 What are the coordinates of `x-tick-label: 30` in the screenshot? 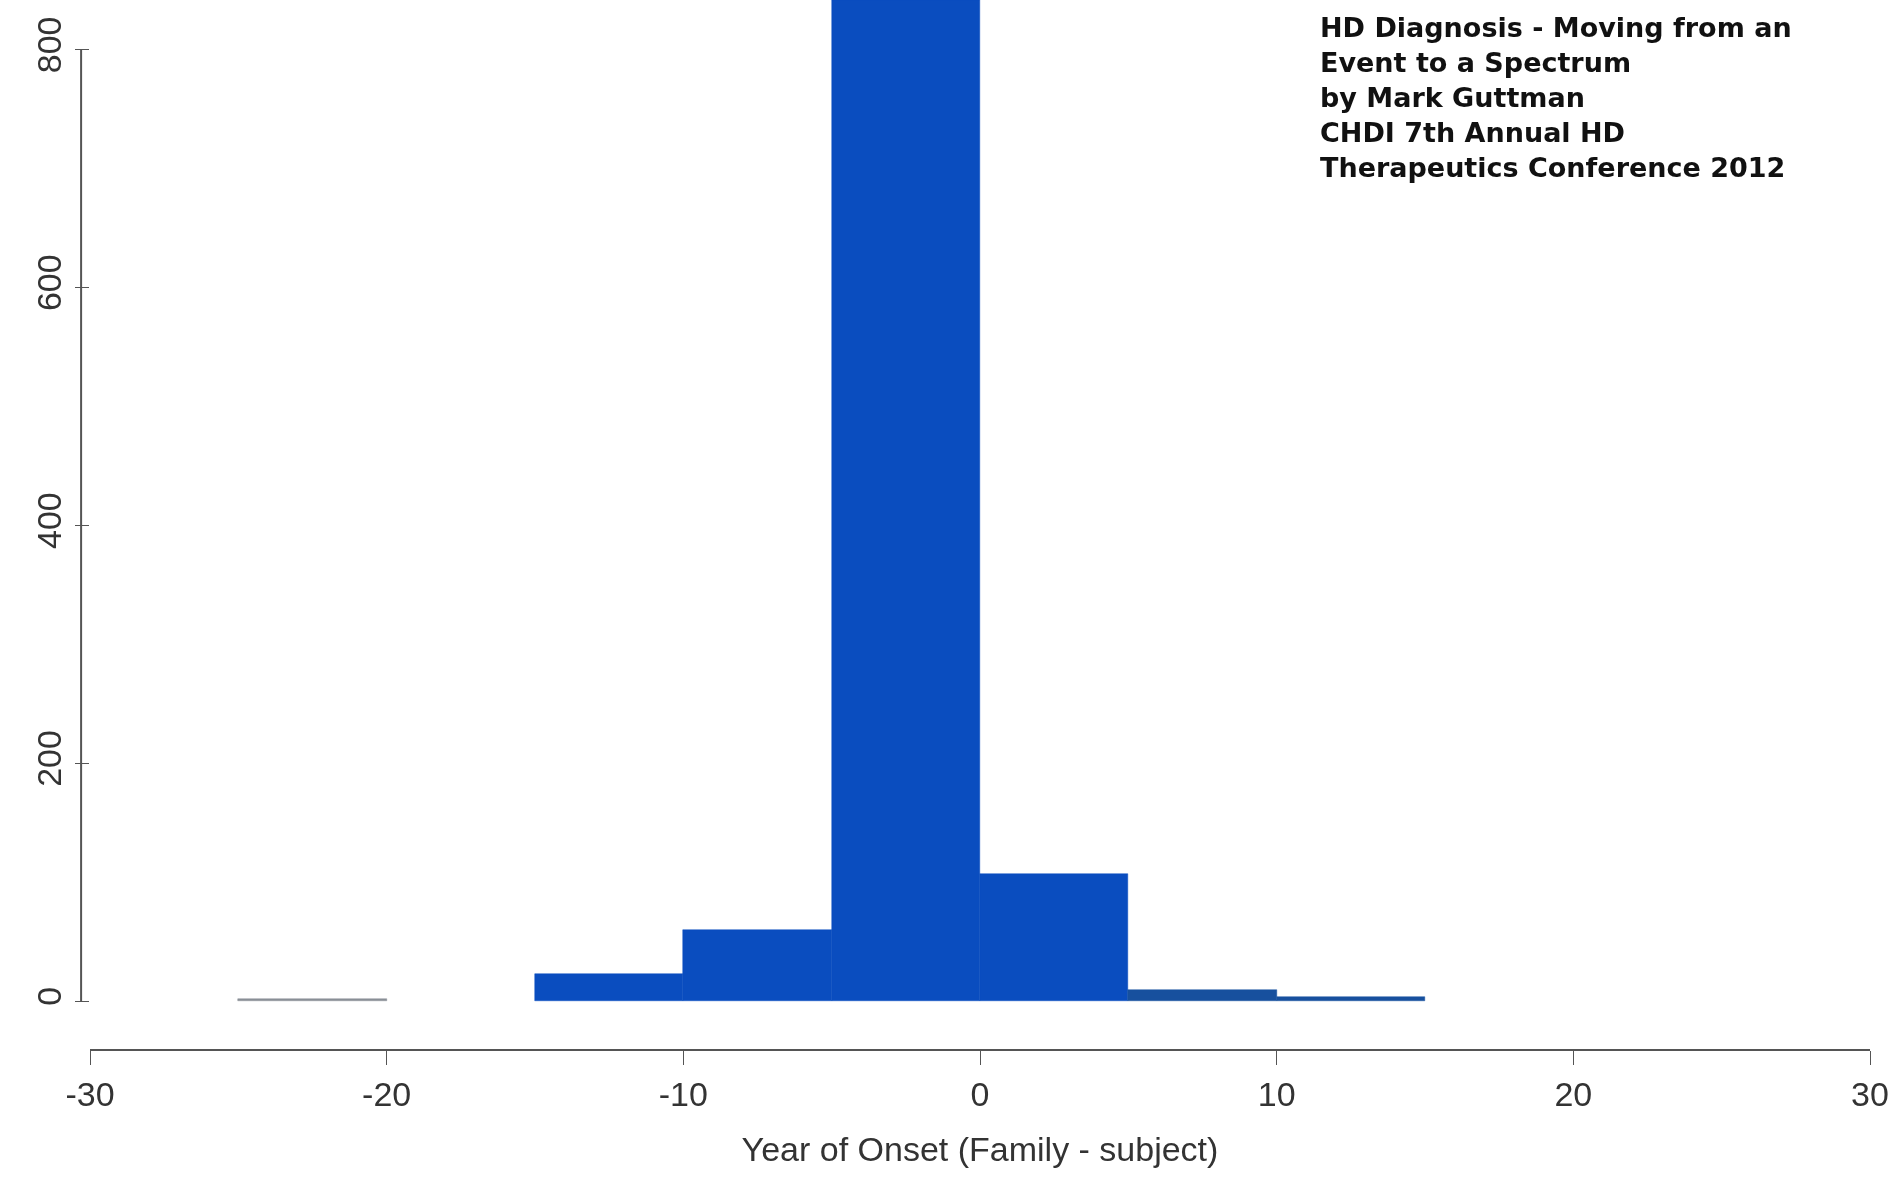 It's located at (1870, 1093).